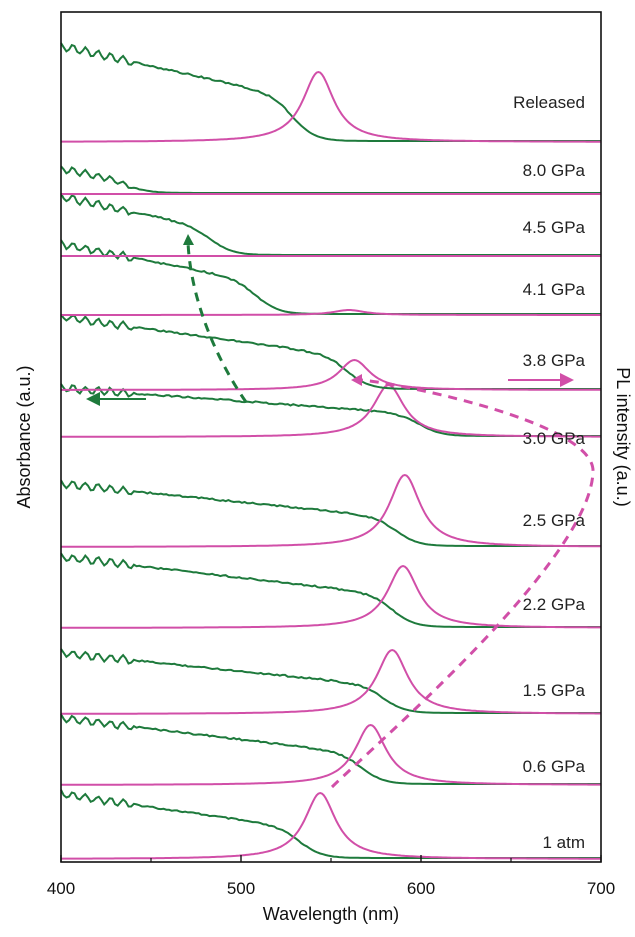  Describe the element at coordinates (61, 888) in the screenshot. I see `x-tick-label-400: 400` at that location.